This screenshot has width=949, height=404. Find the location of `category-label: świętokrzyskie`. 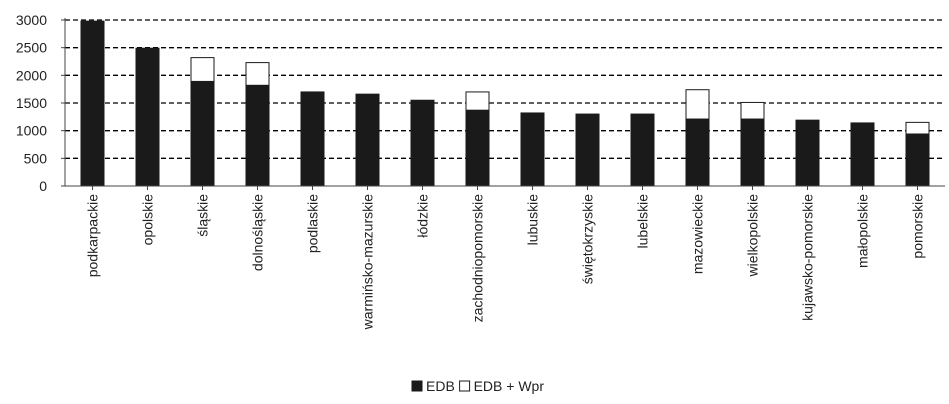

category-label: świętokrzyskie is located at coordinates (588, 239).